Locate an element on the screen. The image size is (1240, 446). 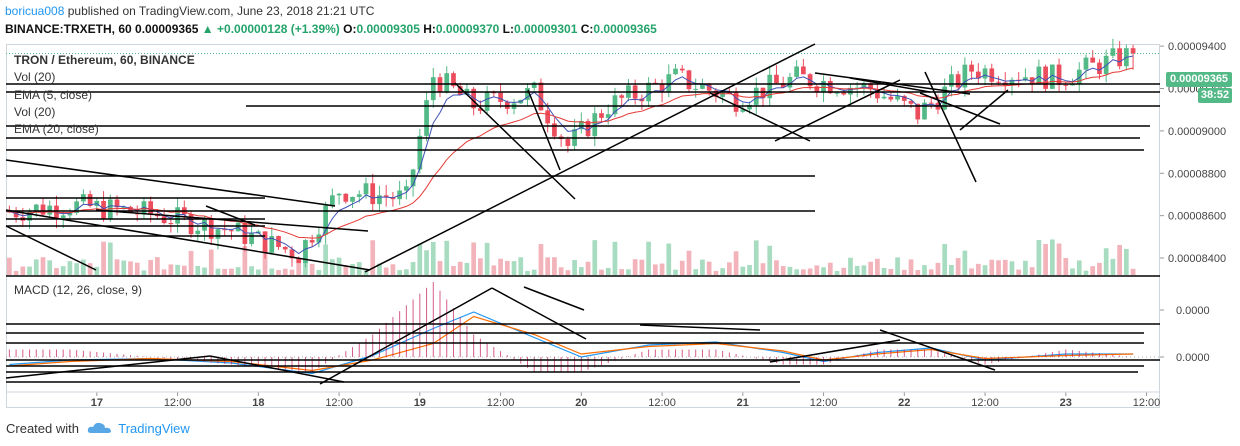
created-with-text: Created with is located at coordinates (42, 428).